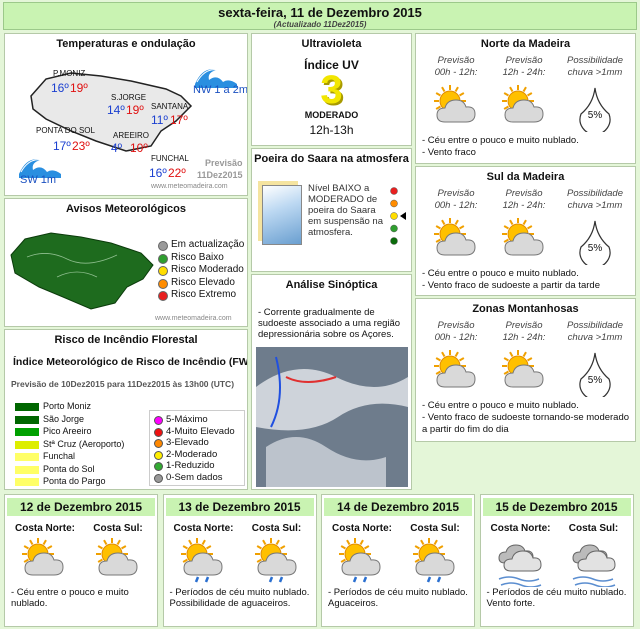  I want to click on level-label: 0-Sem dados, so click(194, 477).